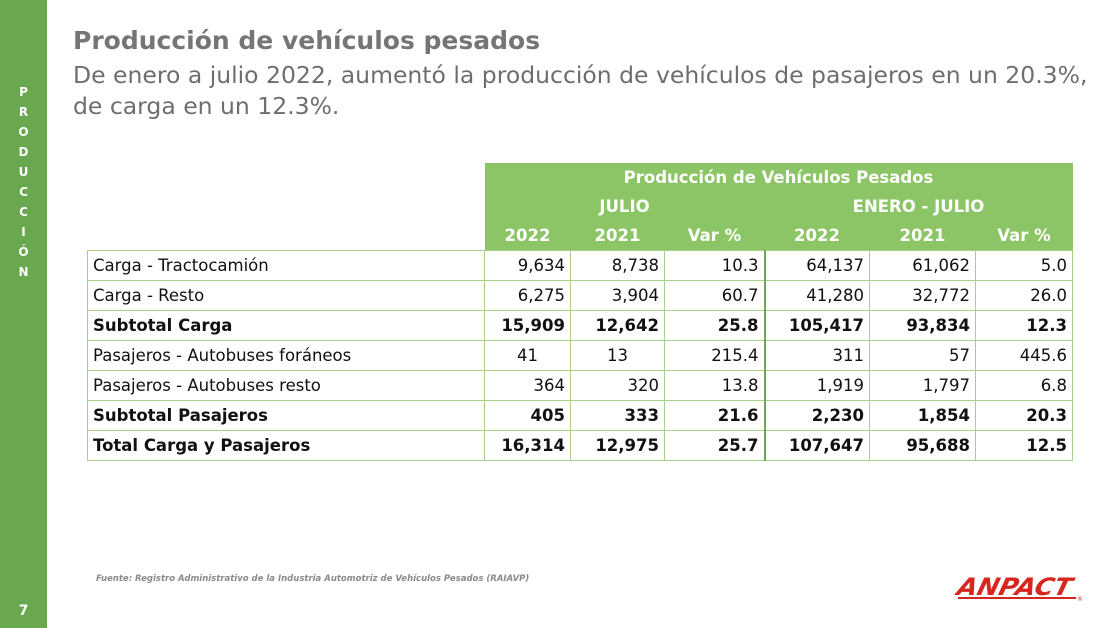 This screenshot has width=1117, height=628. What do you see at coordinates (714, 295) in the screenshot?
I see `table-cell: 60.7` at bounding box center [714, 295].